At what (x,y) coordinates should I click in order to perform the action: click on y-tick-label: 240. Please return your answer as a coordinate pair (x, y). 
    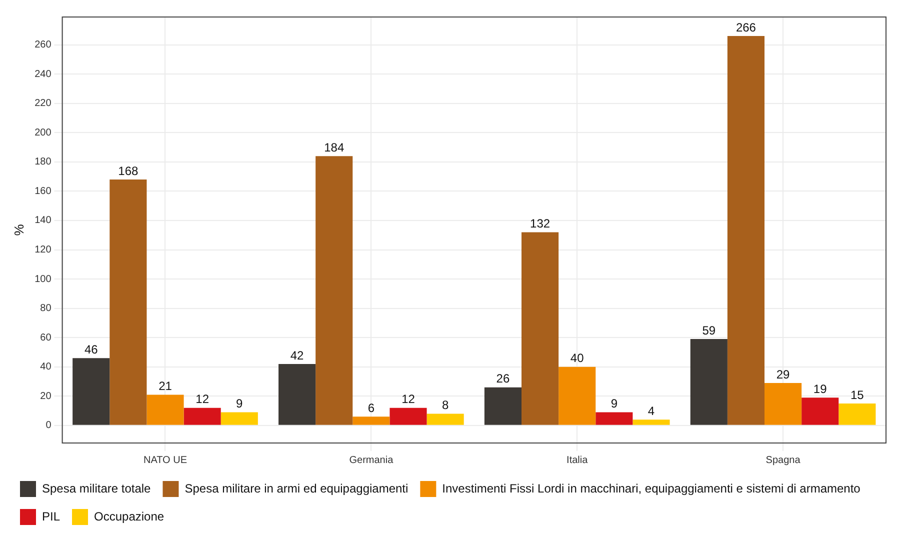
    Looking at the image, I should click on (43, 74).